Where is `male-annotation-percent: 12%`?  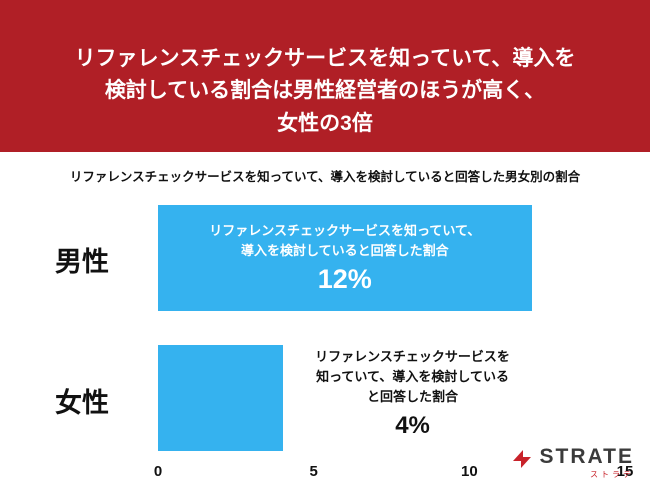 male-annotation-percent: 12% is located at coordinates (344, 279).